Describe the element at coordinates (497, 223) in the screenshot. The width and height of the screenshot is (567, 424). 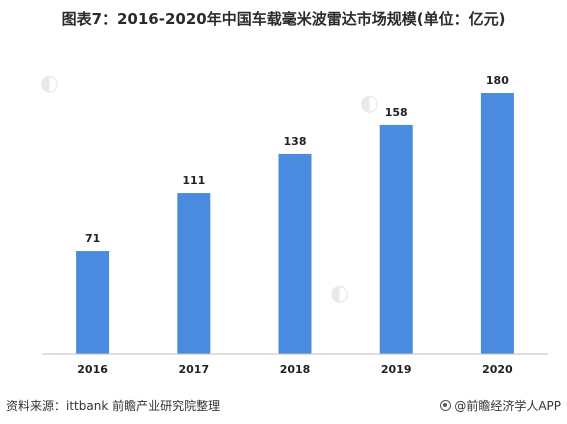
I see `bar-2020` at that location.